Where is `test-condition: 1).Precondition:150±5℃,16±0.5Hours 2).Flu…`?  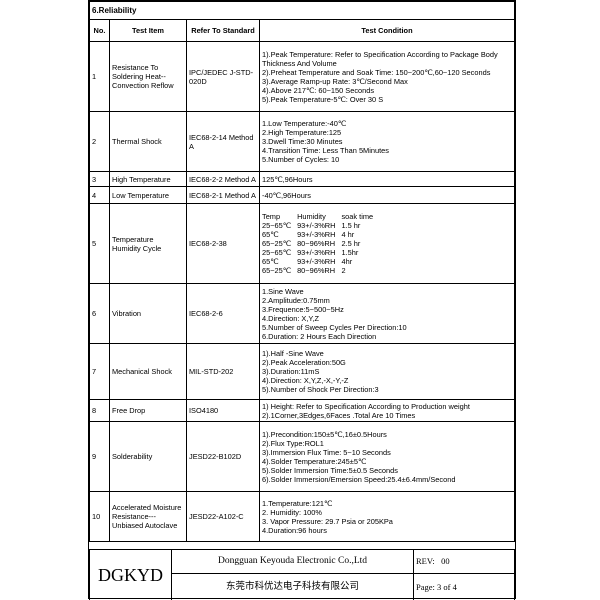
test-condition: 1).Precondition:150±5℃,16±0.5Hours 2).Flu… is located at coordinates (387, 456).